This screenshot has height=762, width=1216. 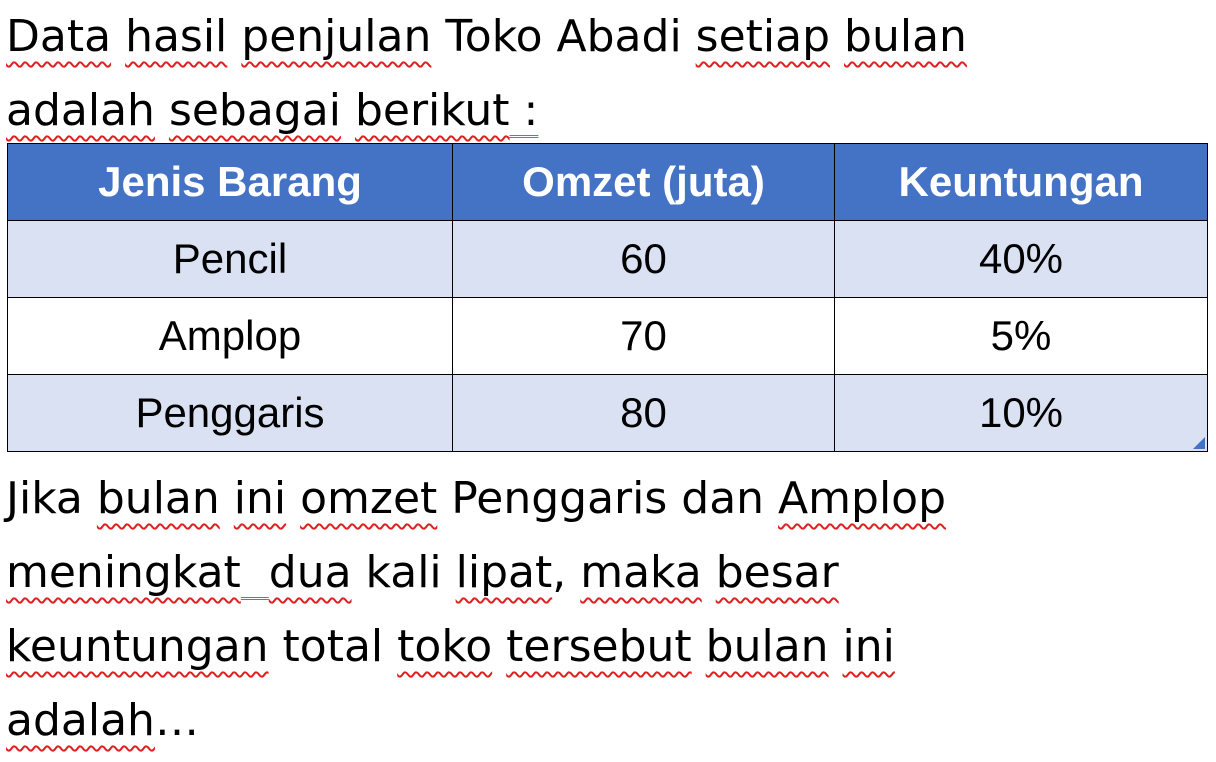 I want to click on table-row: Pencil 60 40%, so click(x=607, y=259).